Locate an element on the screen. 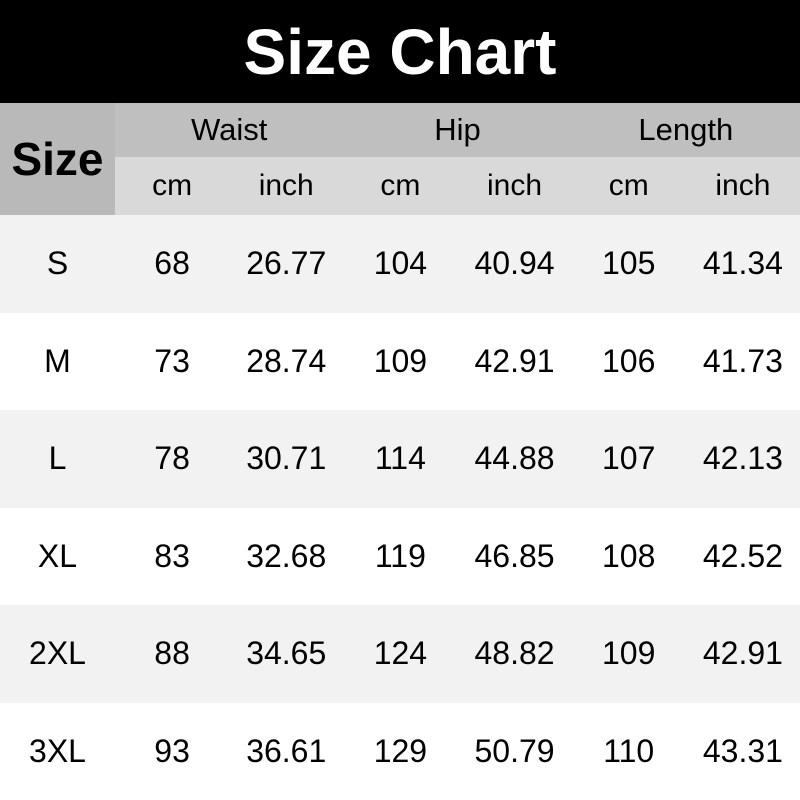 Image resolution: width=800 pixels, height=800 pixels. size-label: 2XL is located at coordinates (57, 654).